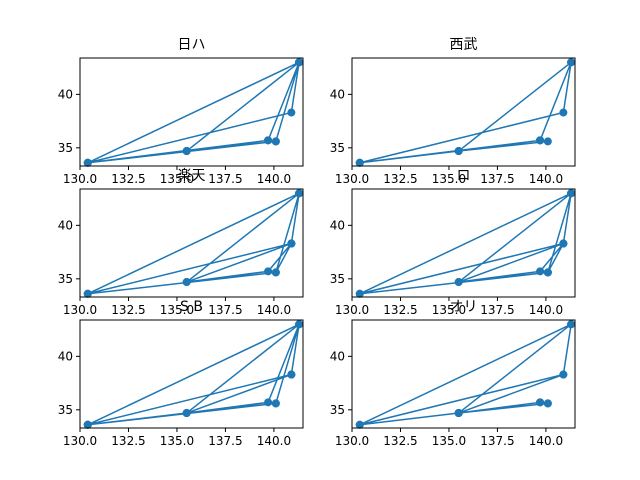 This screenshot has height=480, width=640. I want to click on subplot-2: 130.0 132.5 135.0 137.5 140.0 35 40 西武, so click(453, 111).